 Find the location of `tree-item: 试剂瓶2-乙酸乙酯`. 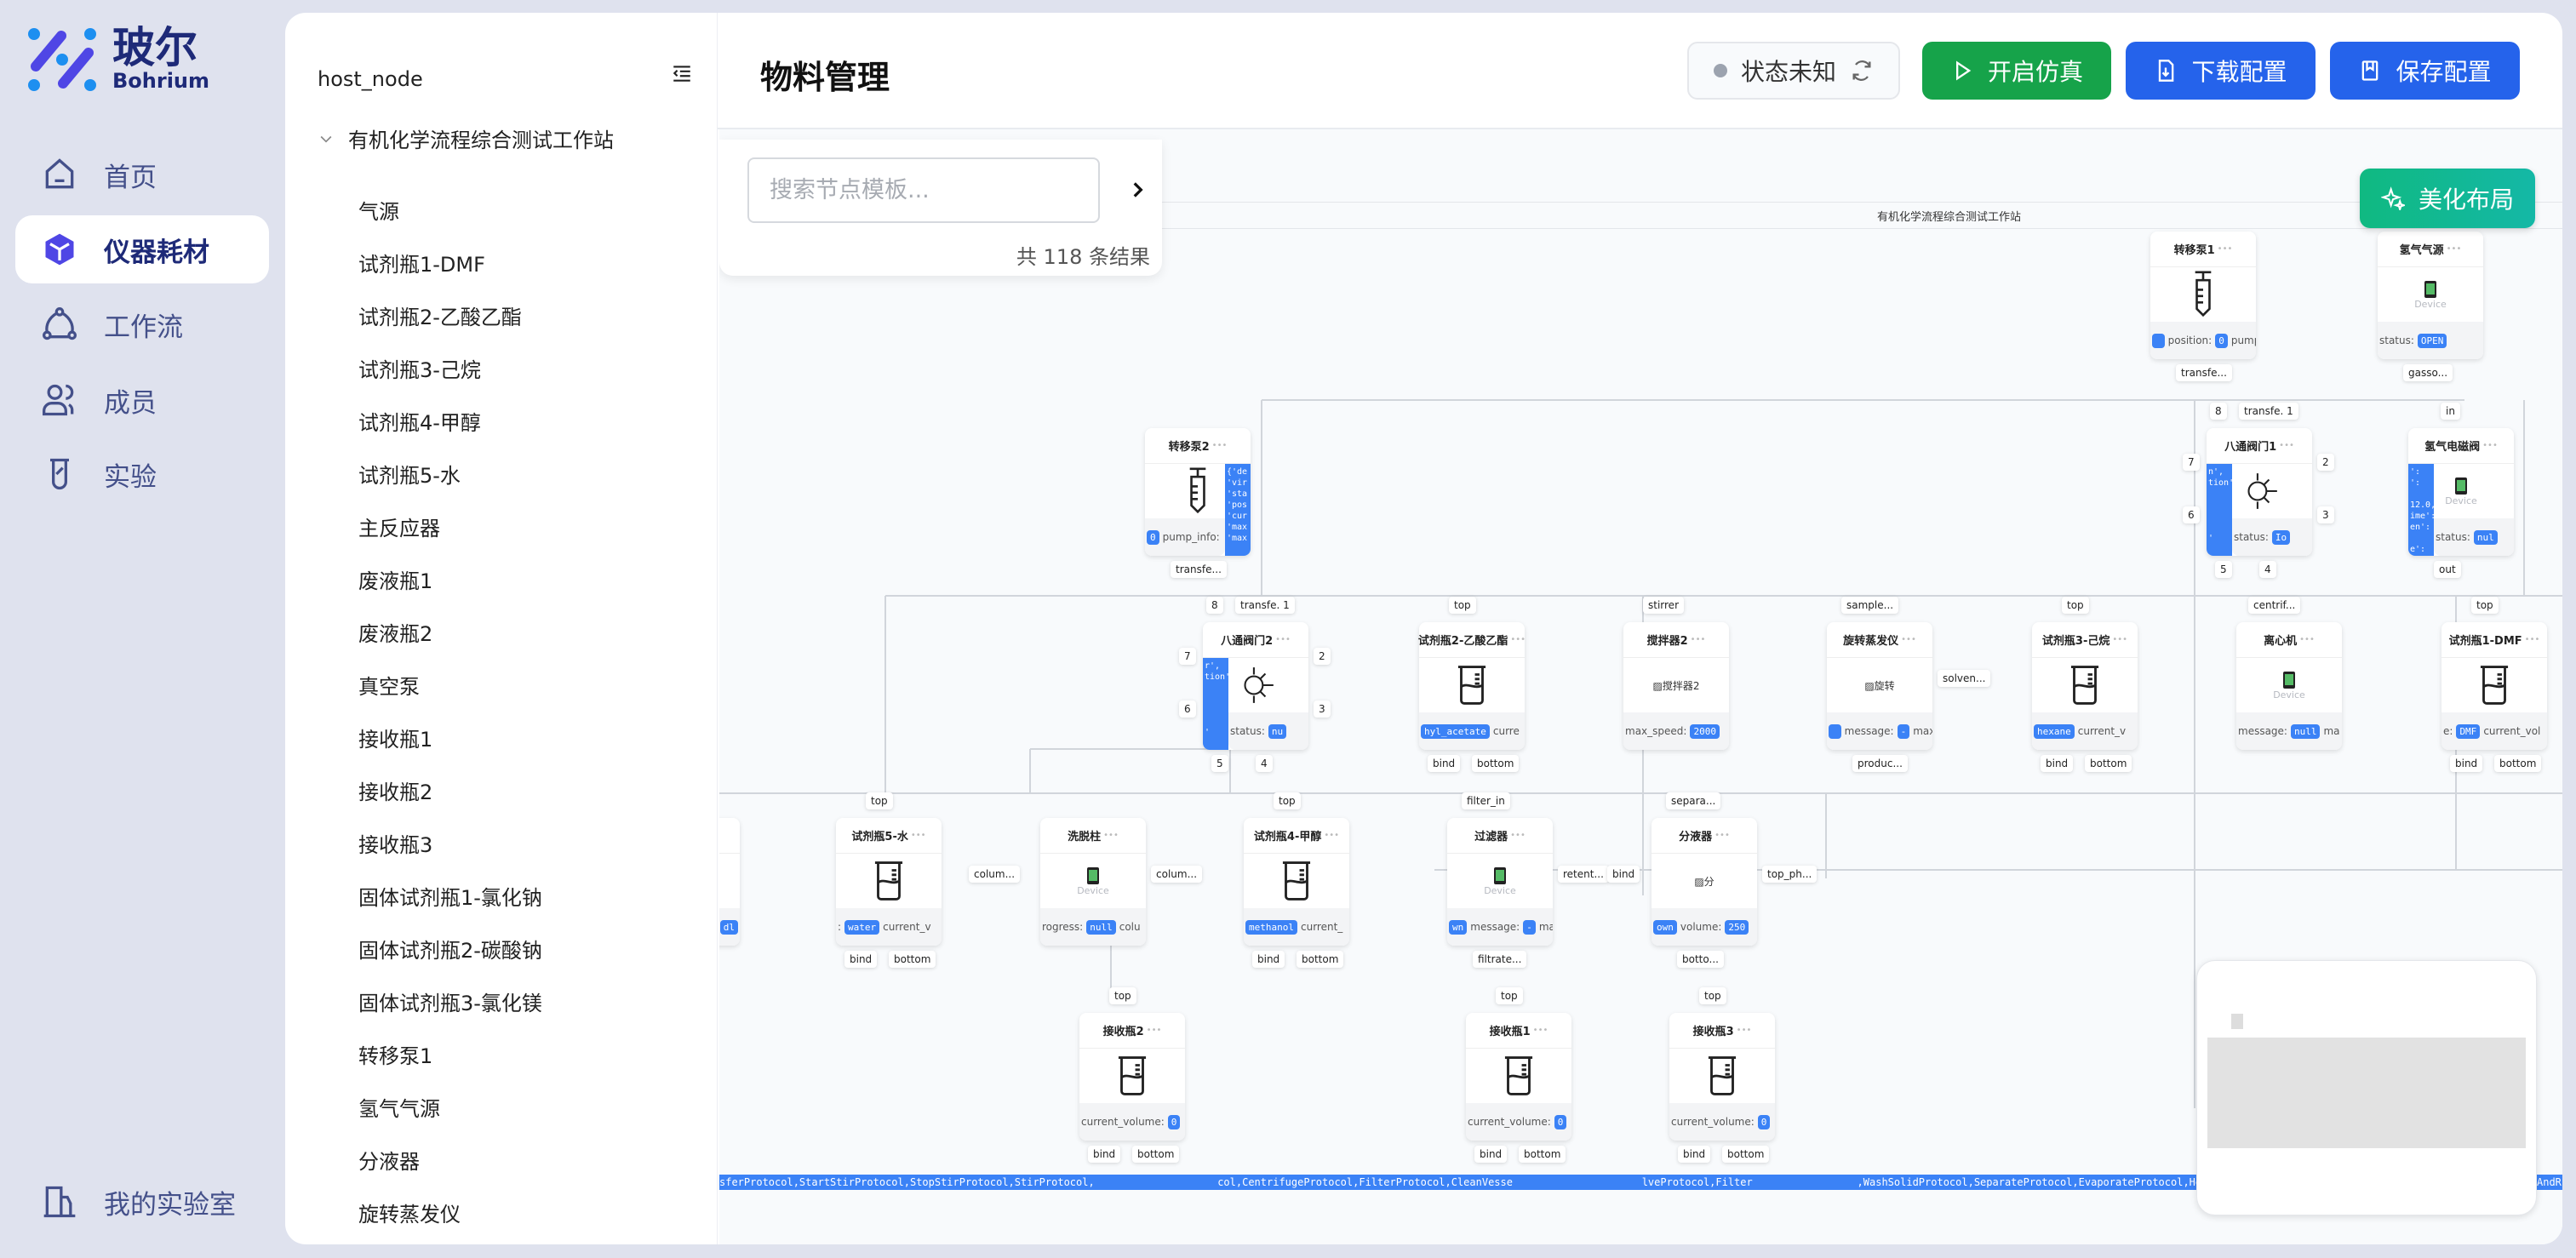

tree-item: 试剂瓶2-乙酸乙酯 is located at coordinates (440, 317).